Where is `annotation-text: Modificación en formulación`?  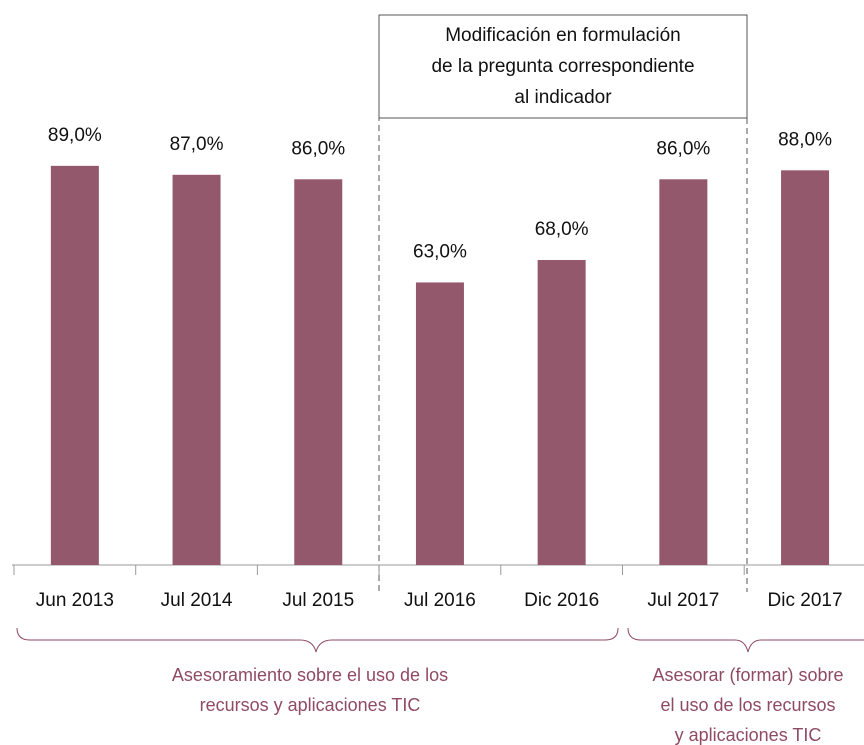 annotation-text: Modificación en formulación is located at coordinates (563, 35).